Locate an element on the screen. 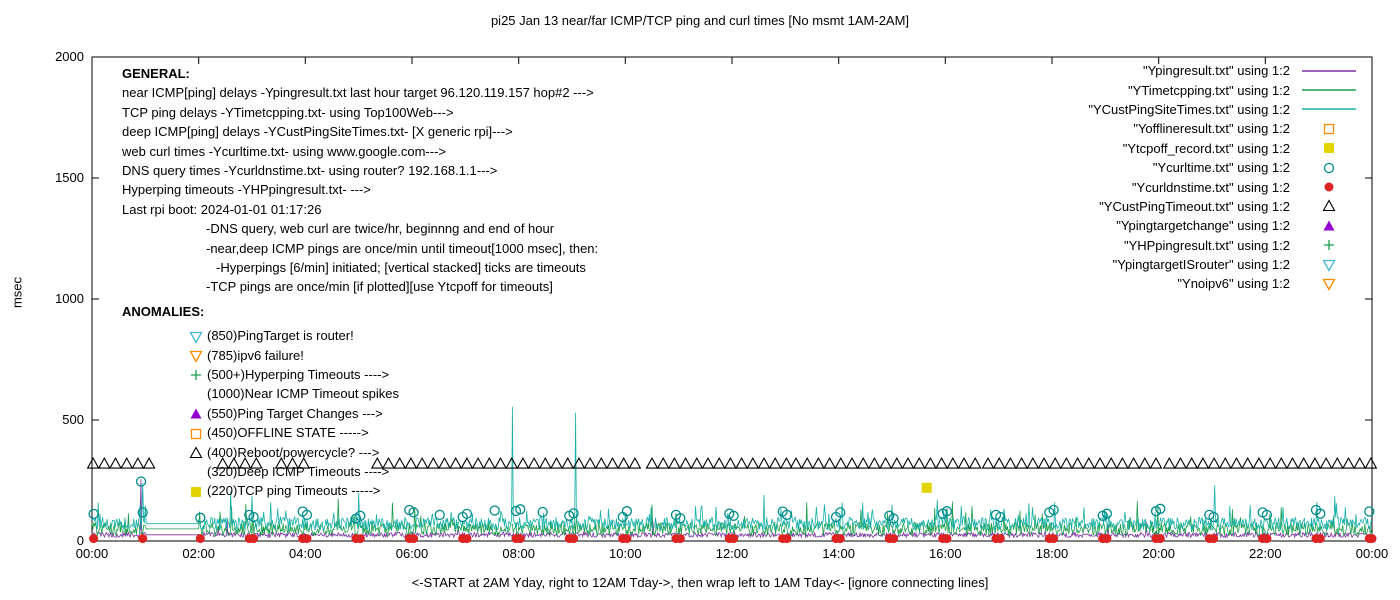 The height and width of the screenshot is (600, 1400). legend-entry-label: "YpingtargetISrouter" using 1:2 is located at coordinates (1201, 265).